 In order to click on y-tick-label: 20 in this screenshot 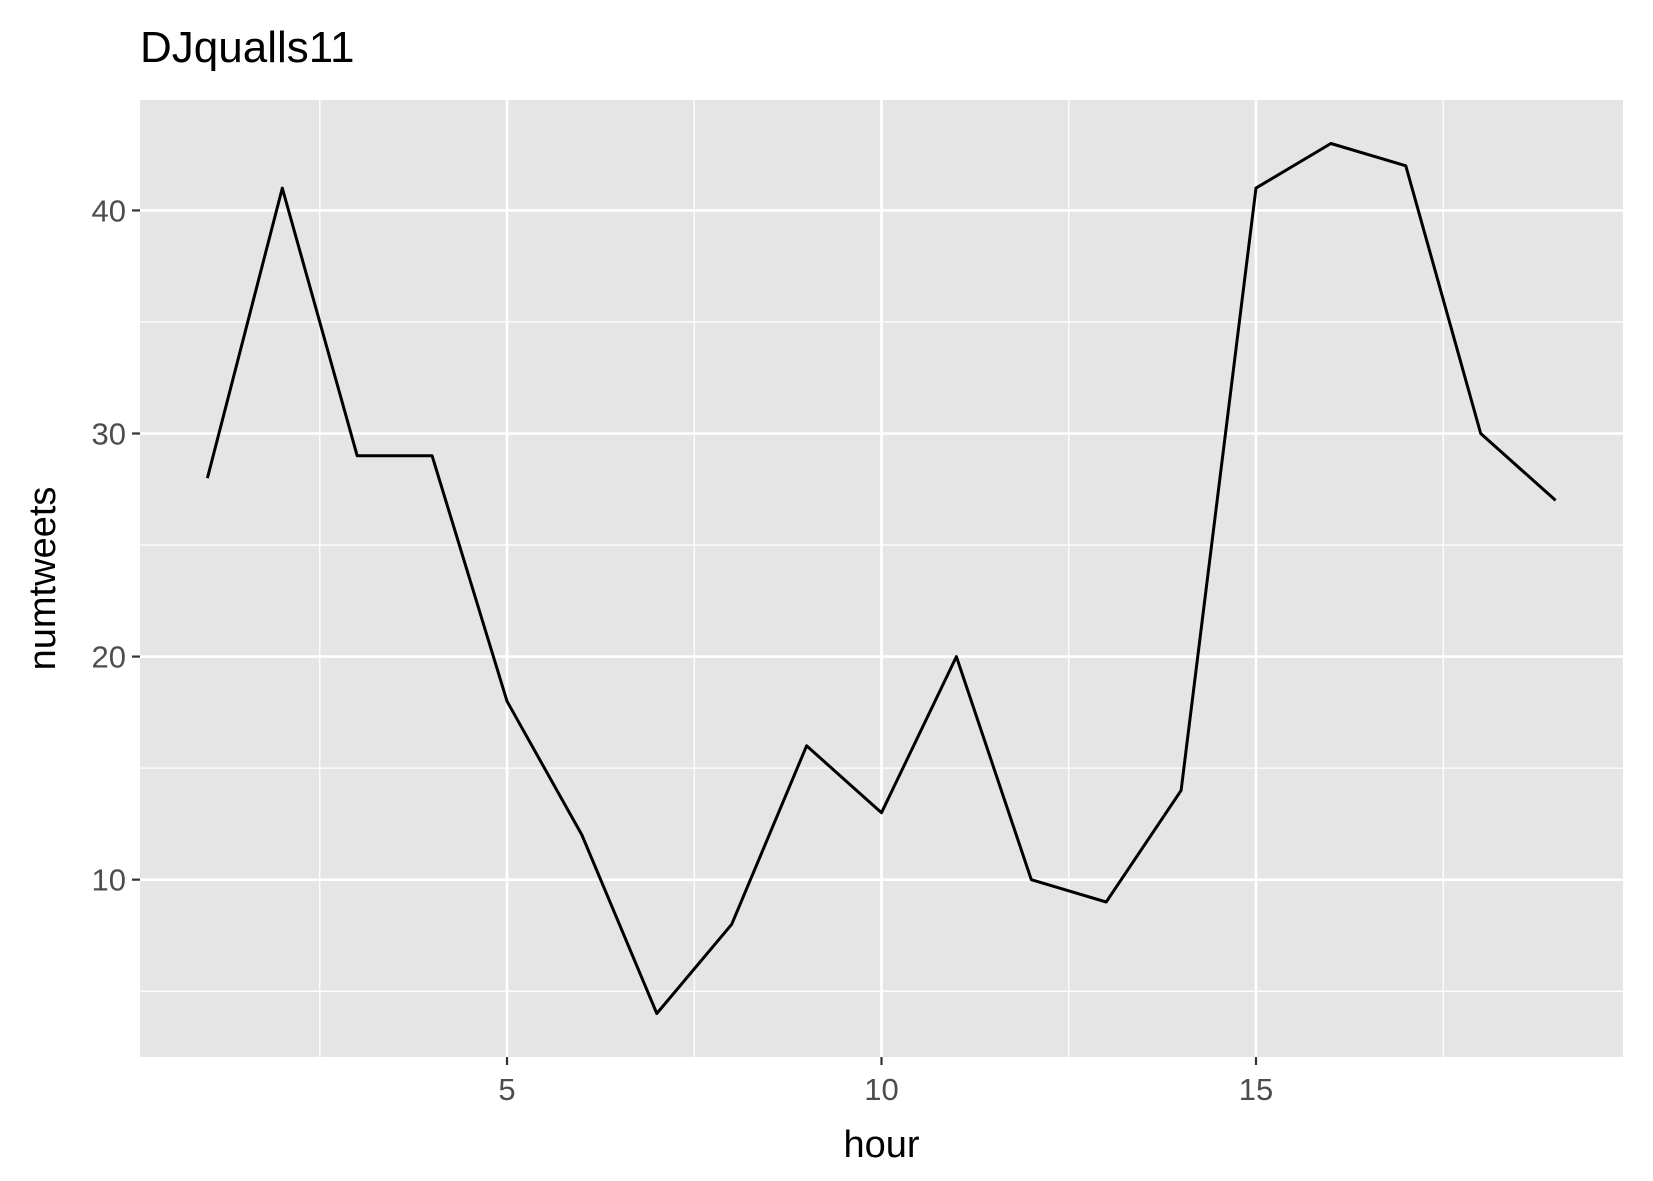, I will do `click(109, 657)`.